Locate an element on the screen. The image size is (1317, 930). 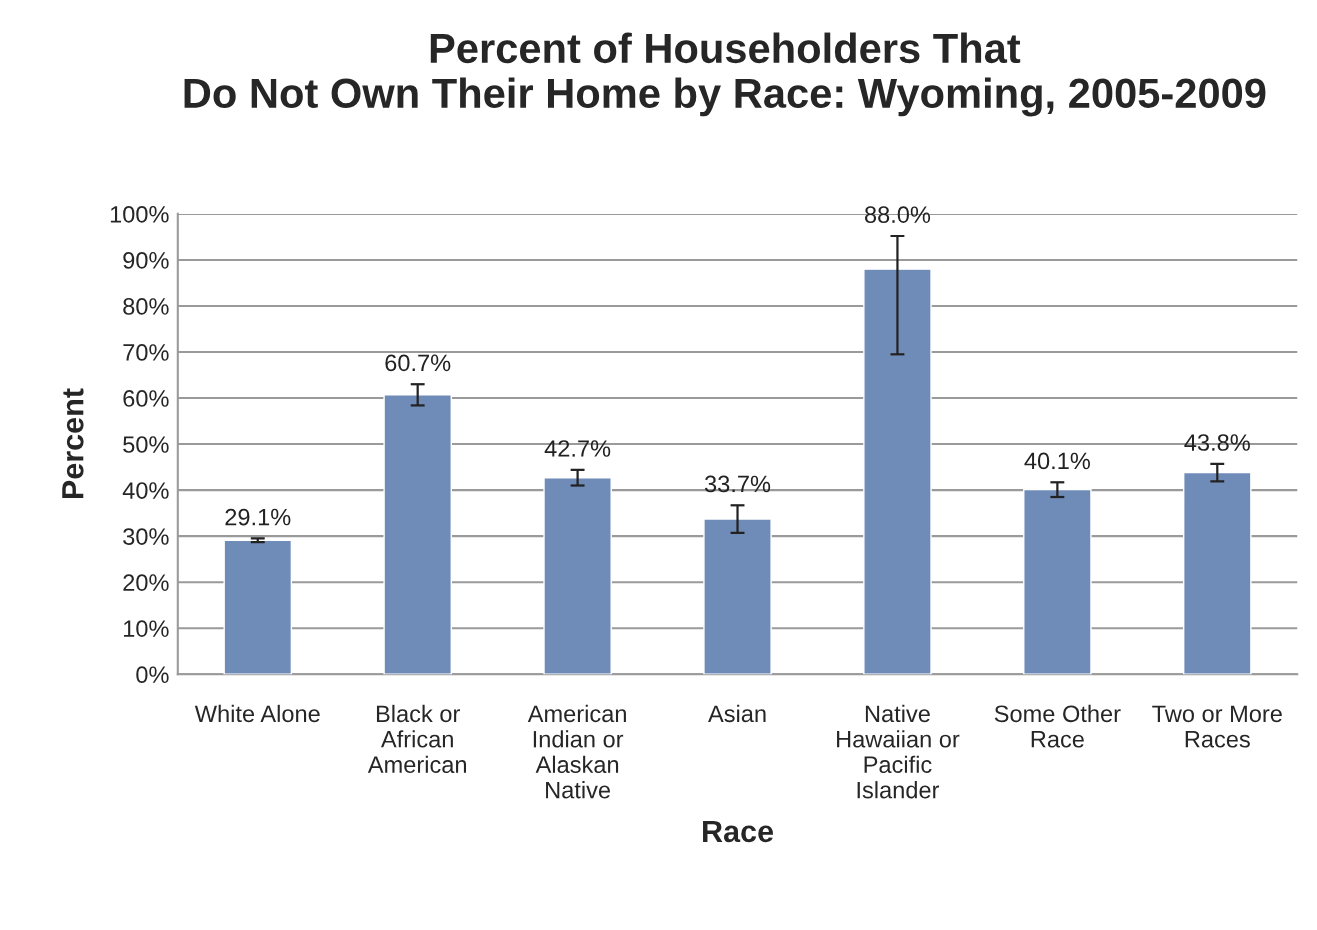
y-tick-label: 70% is located at coordinates (146, 352).